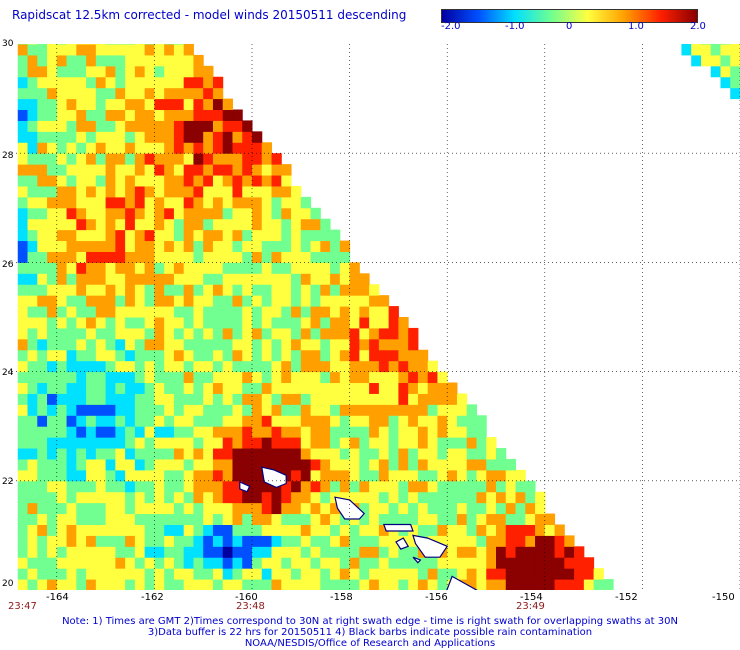  Describe the element at coordinates (8, 265) in the screenshot. I see `lat-label: 26` at that location.